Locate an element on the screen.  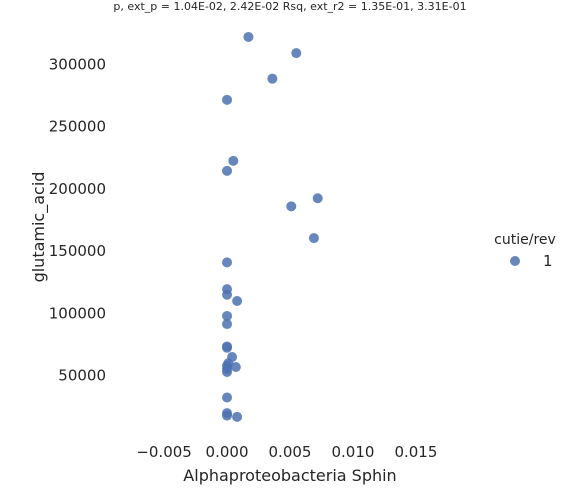
y-axis-ticks: 50000 100000 150000 200000 250000 300000 is located at coordinates (77, 219).